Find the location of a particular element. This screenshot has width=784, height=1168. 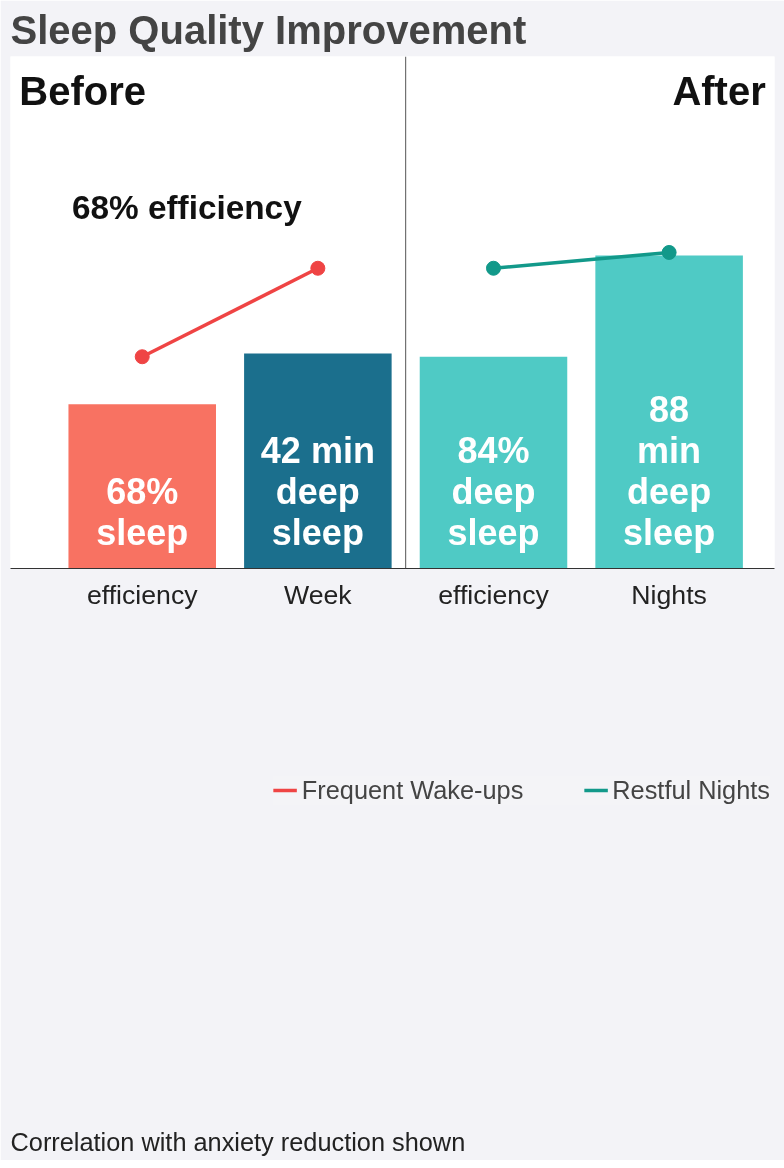

annotation: 84% deep sleep is located at coordinates (493, 491).